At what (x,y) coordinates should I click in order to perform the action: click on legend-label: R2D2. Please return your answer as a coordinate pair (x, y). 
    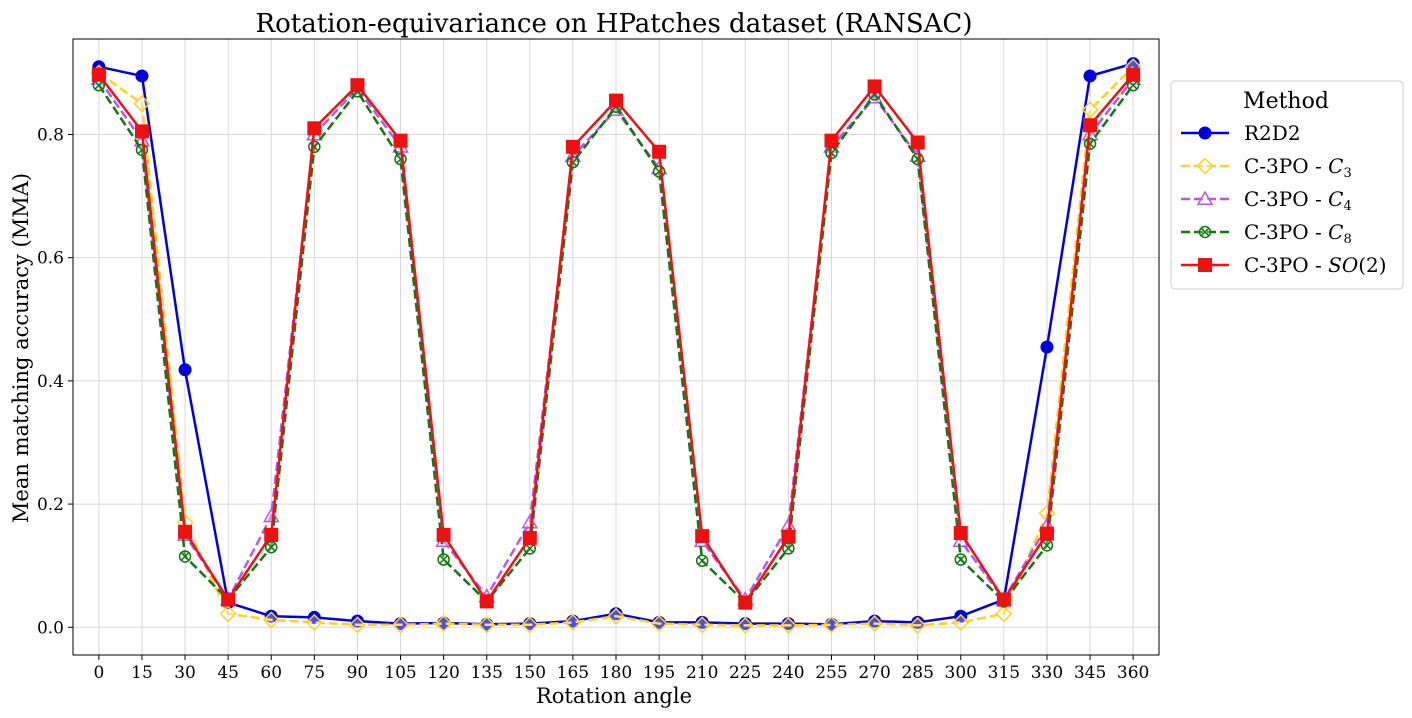
    Looking at the image, I should click on (1272, 133).